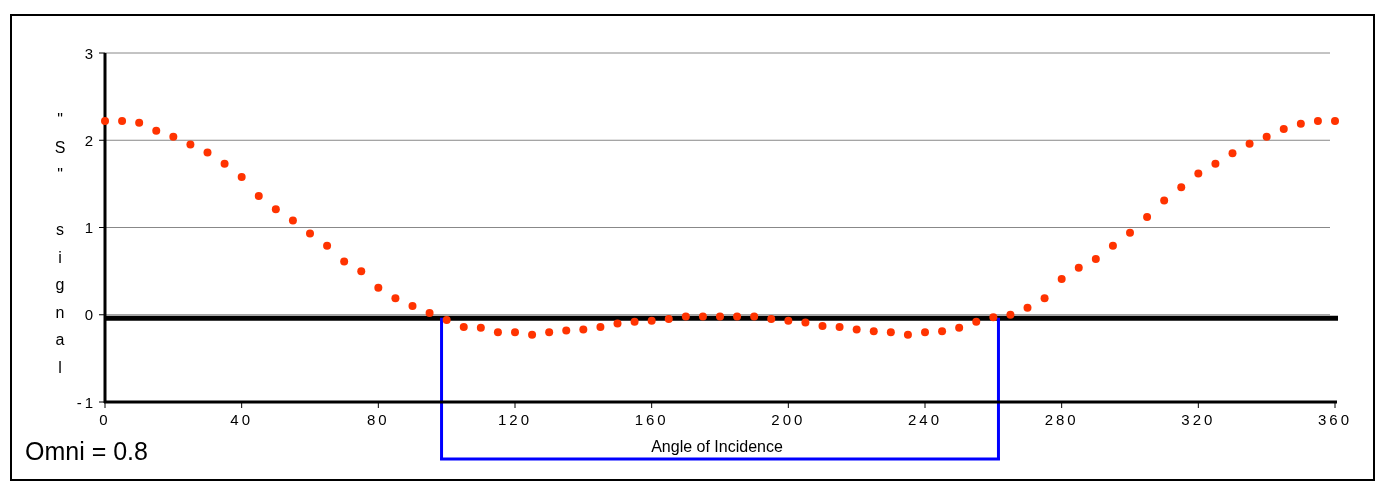  Describe the element at coordinates (1335, 419) in the screenshot. I see `x-tick-label: 360` at that location.